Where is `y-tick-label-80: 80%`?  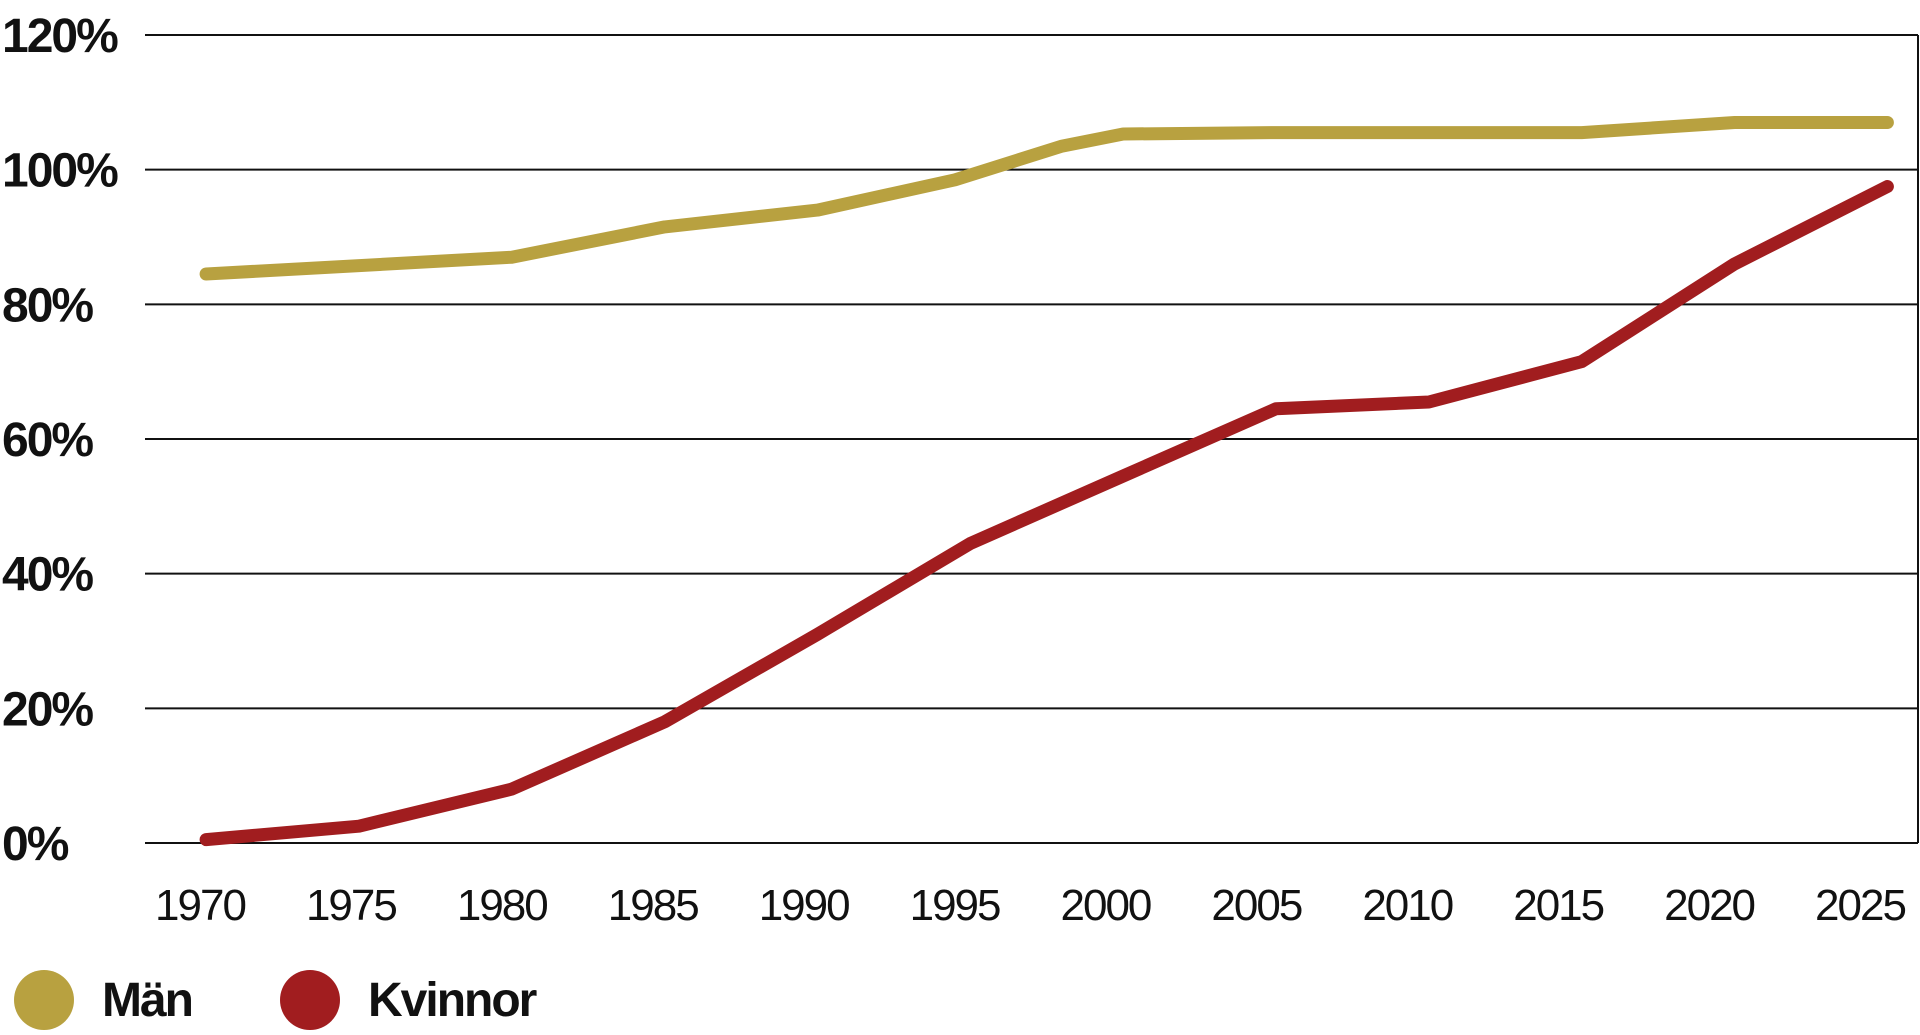
y-tick-label-80: 80% is located at coordinates (47, 305).